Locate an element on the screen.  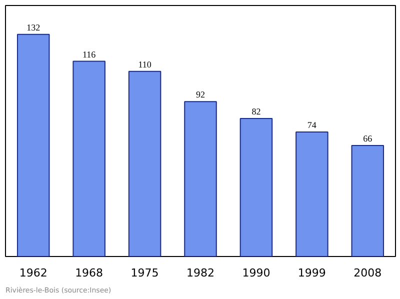
data-label: 132 is located at coordinates (33, 27).